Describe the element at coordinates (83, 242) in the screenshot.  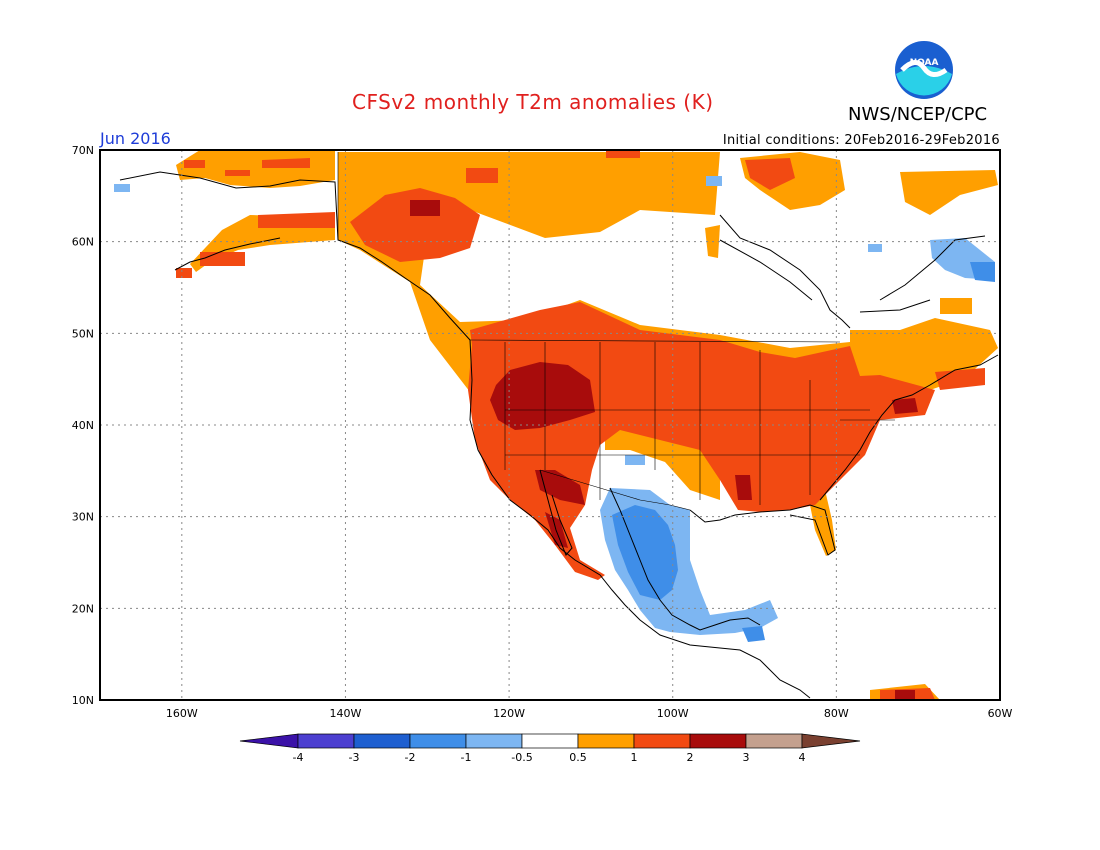
I see `lat-label: 60N` at that location.